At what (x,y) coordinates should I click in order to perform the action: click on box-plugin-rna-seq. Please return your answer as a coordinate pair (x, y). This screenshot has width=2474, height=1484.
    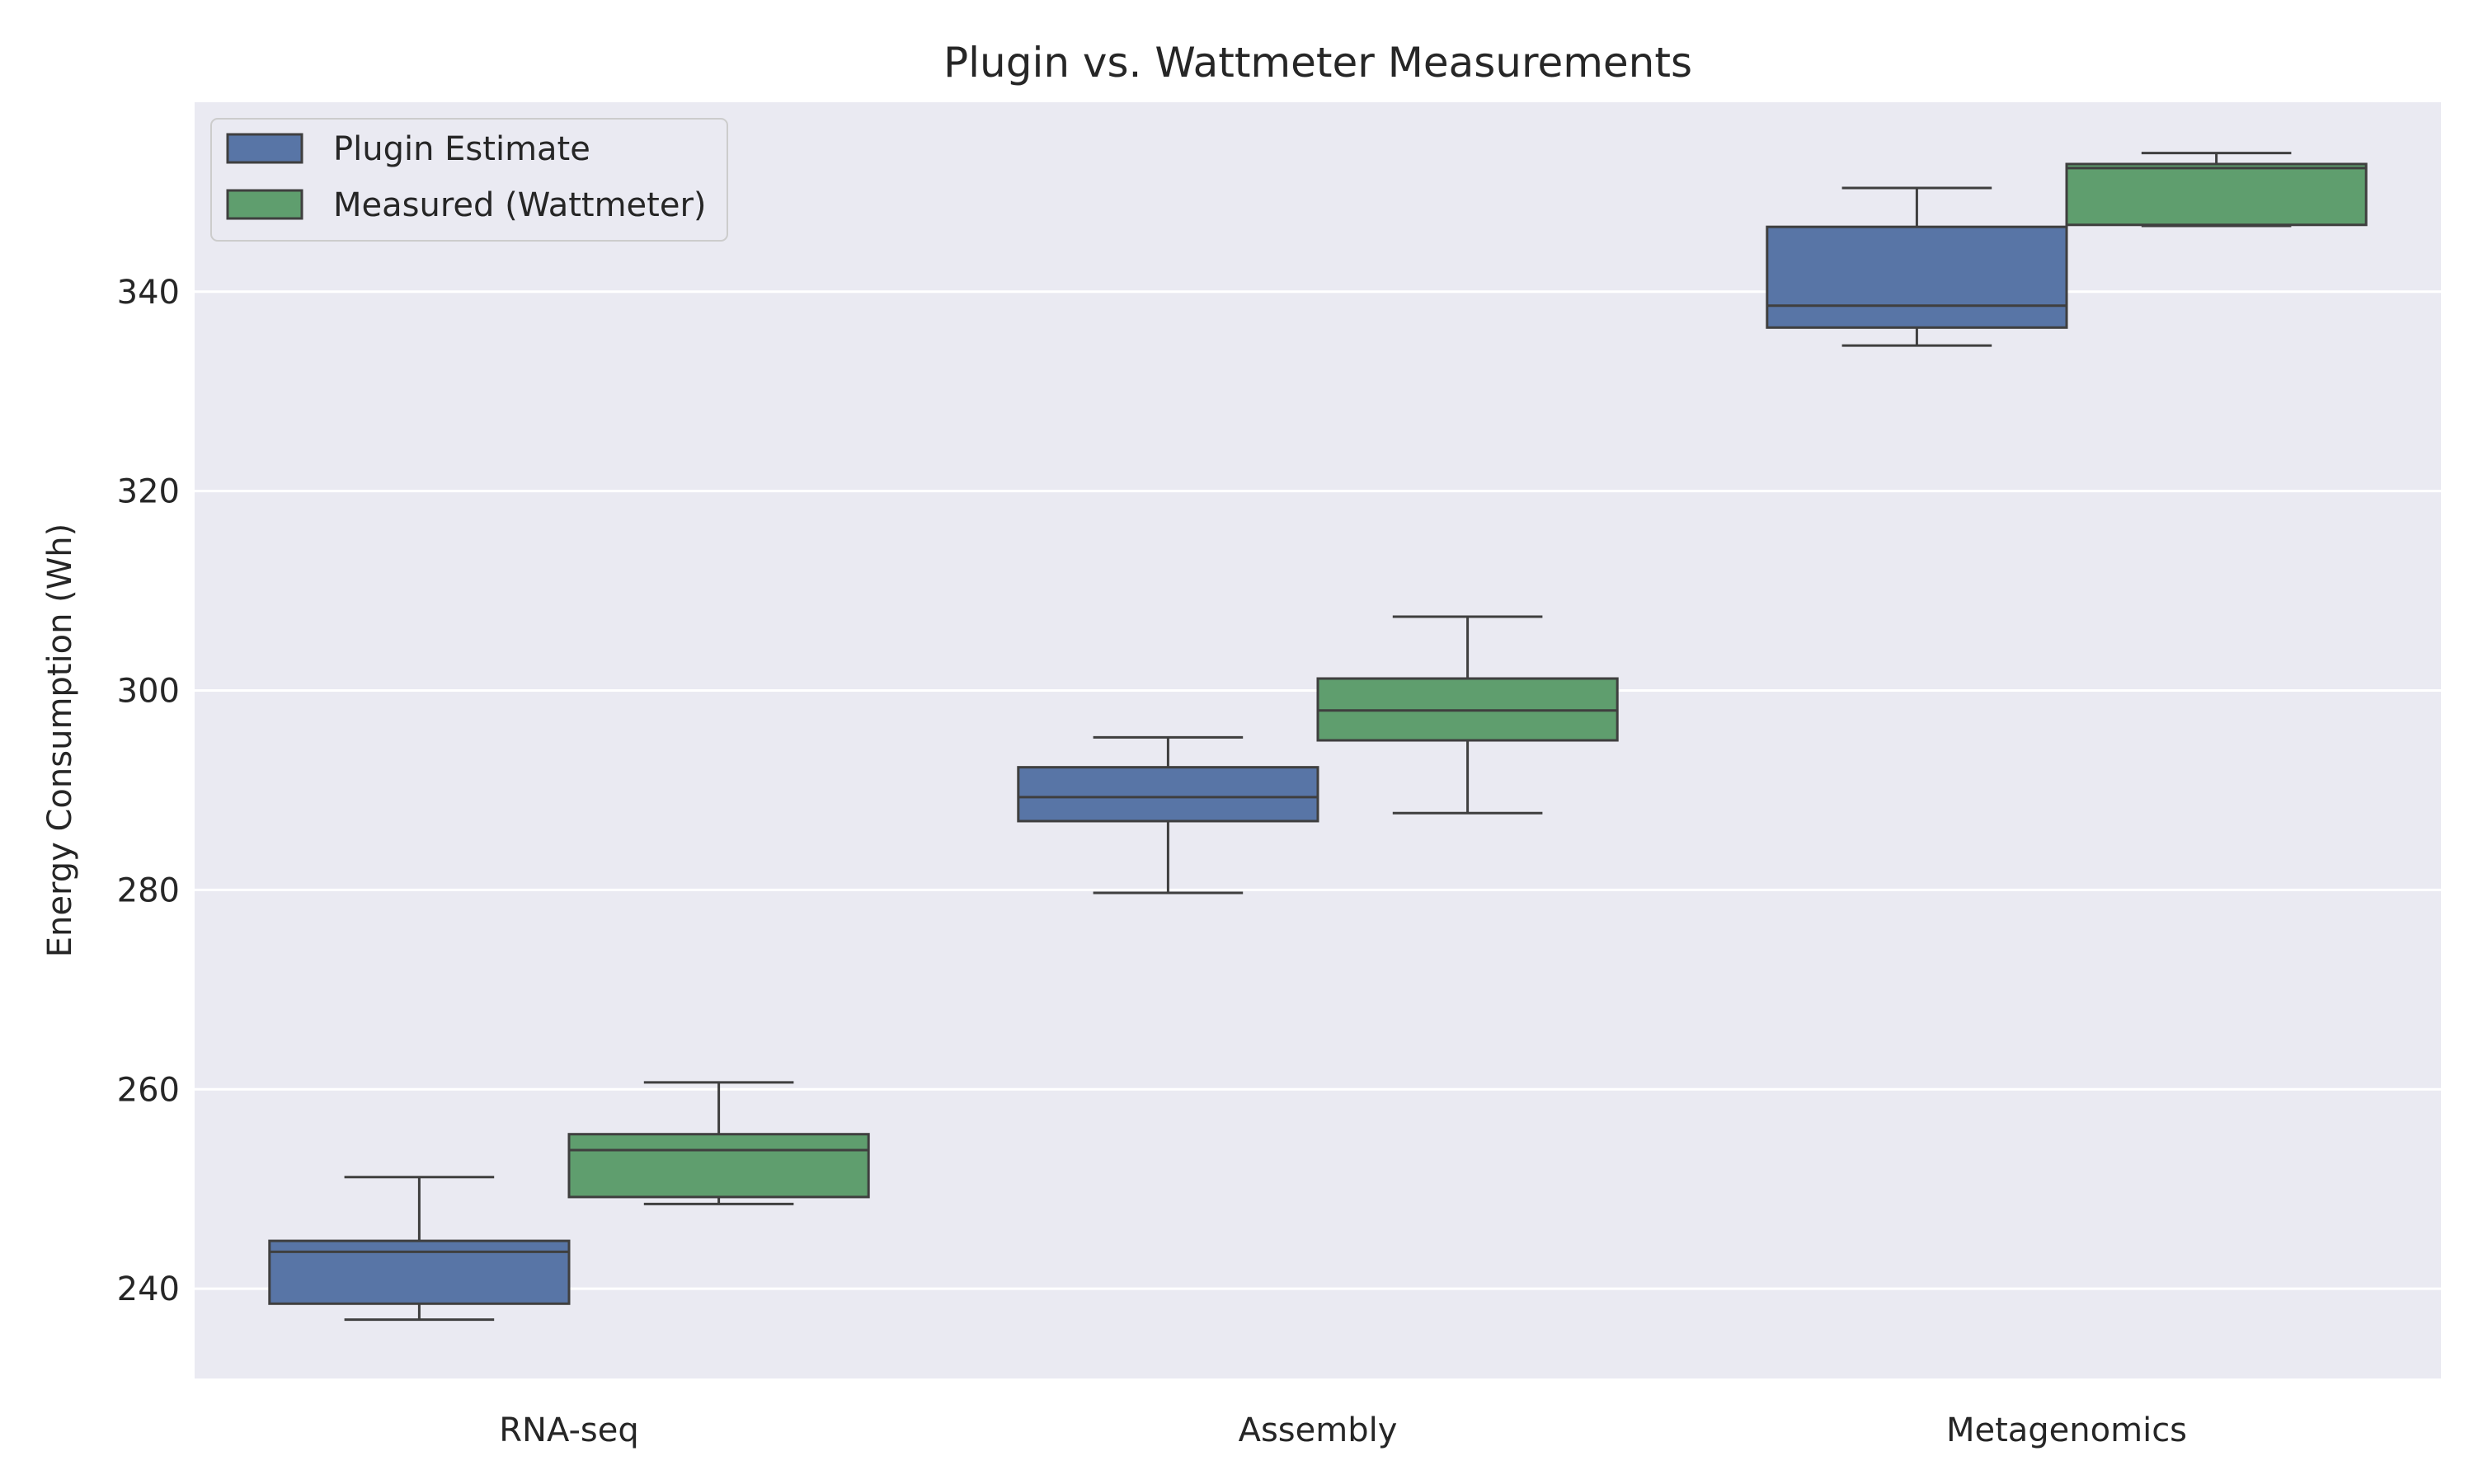
    Looking at the image, I should click on (419, 1249).